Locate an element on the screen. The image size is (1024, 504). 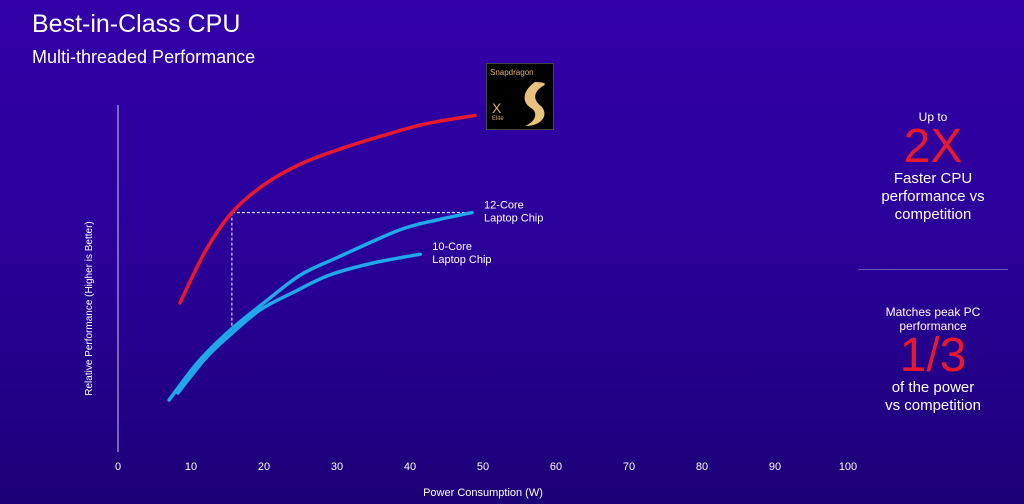
logo-brand: Snapdragon is located at coordinates (512, 72).